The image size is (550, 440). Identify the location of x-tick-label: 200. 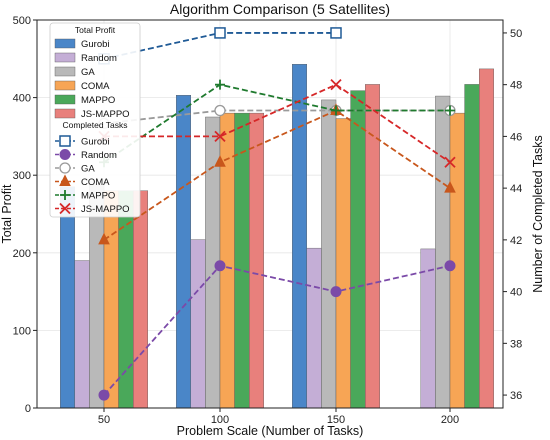
(450, 420).